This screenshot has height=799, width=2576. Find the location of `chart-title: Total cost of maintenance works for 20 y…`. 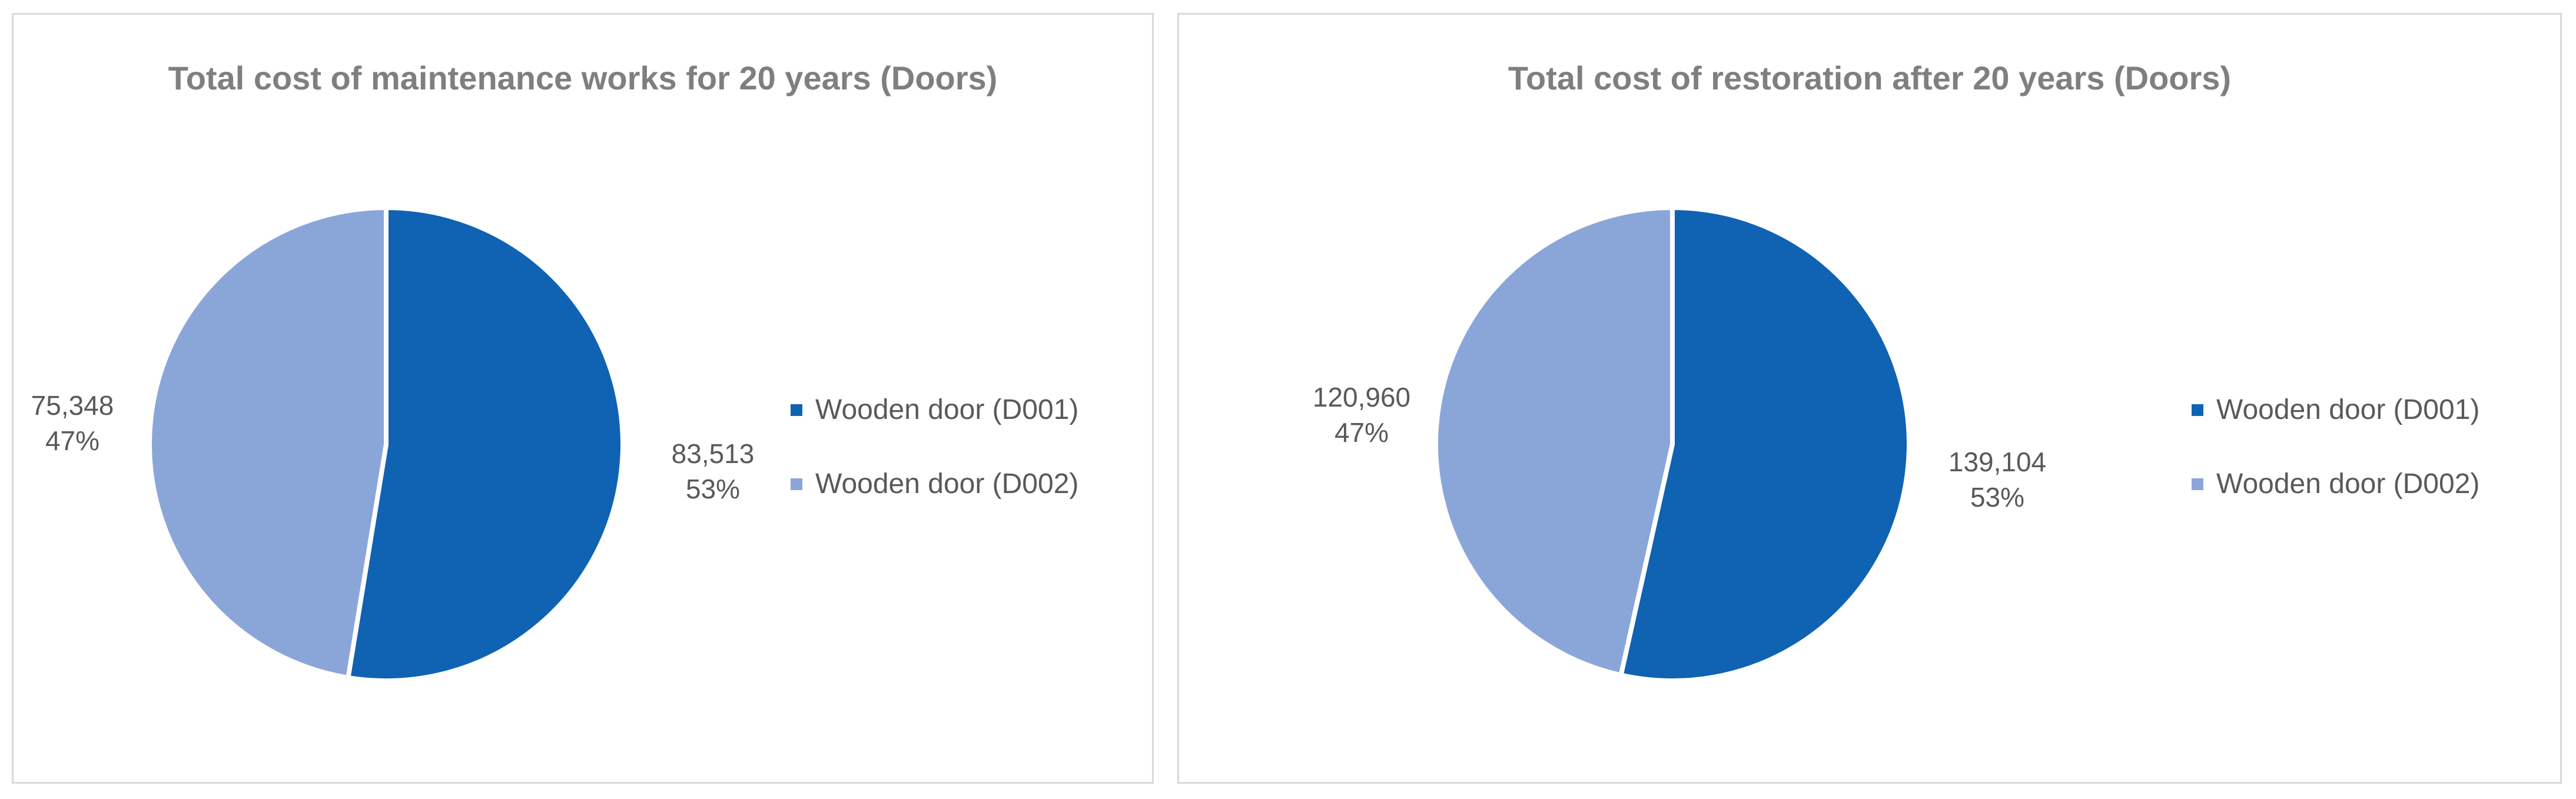

chart-title: Total cost of maintenance works for 20 y… is located at coordinates (583, 77).